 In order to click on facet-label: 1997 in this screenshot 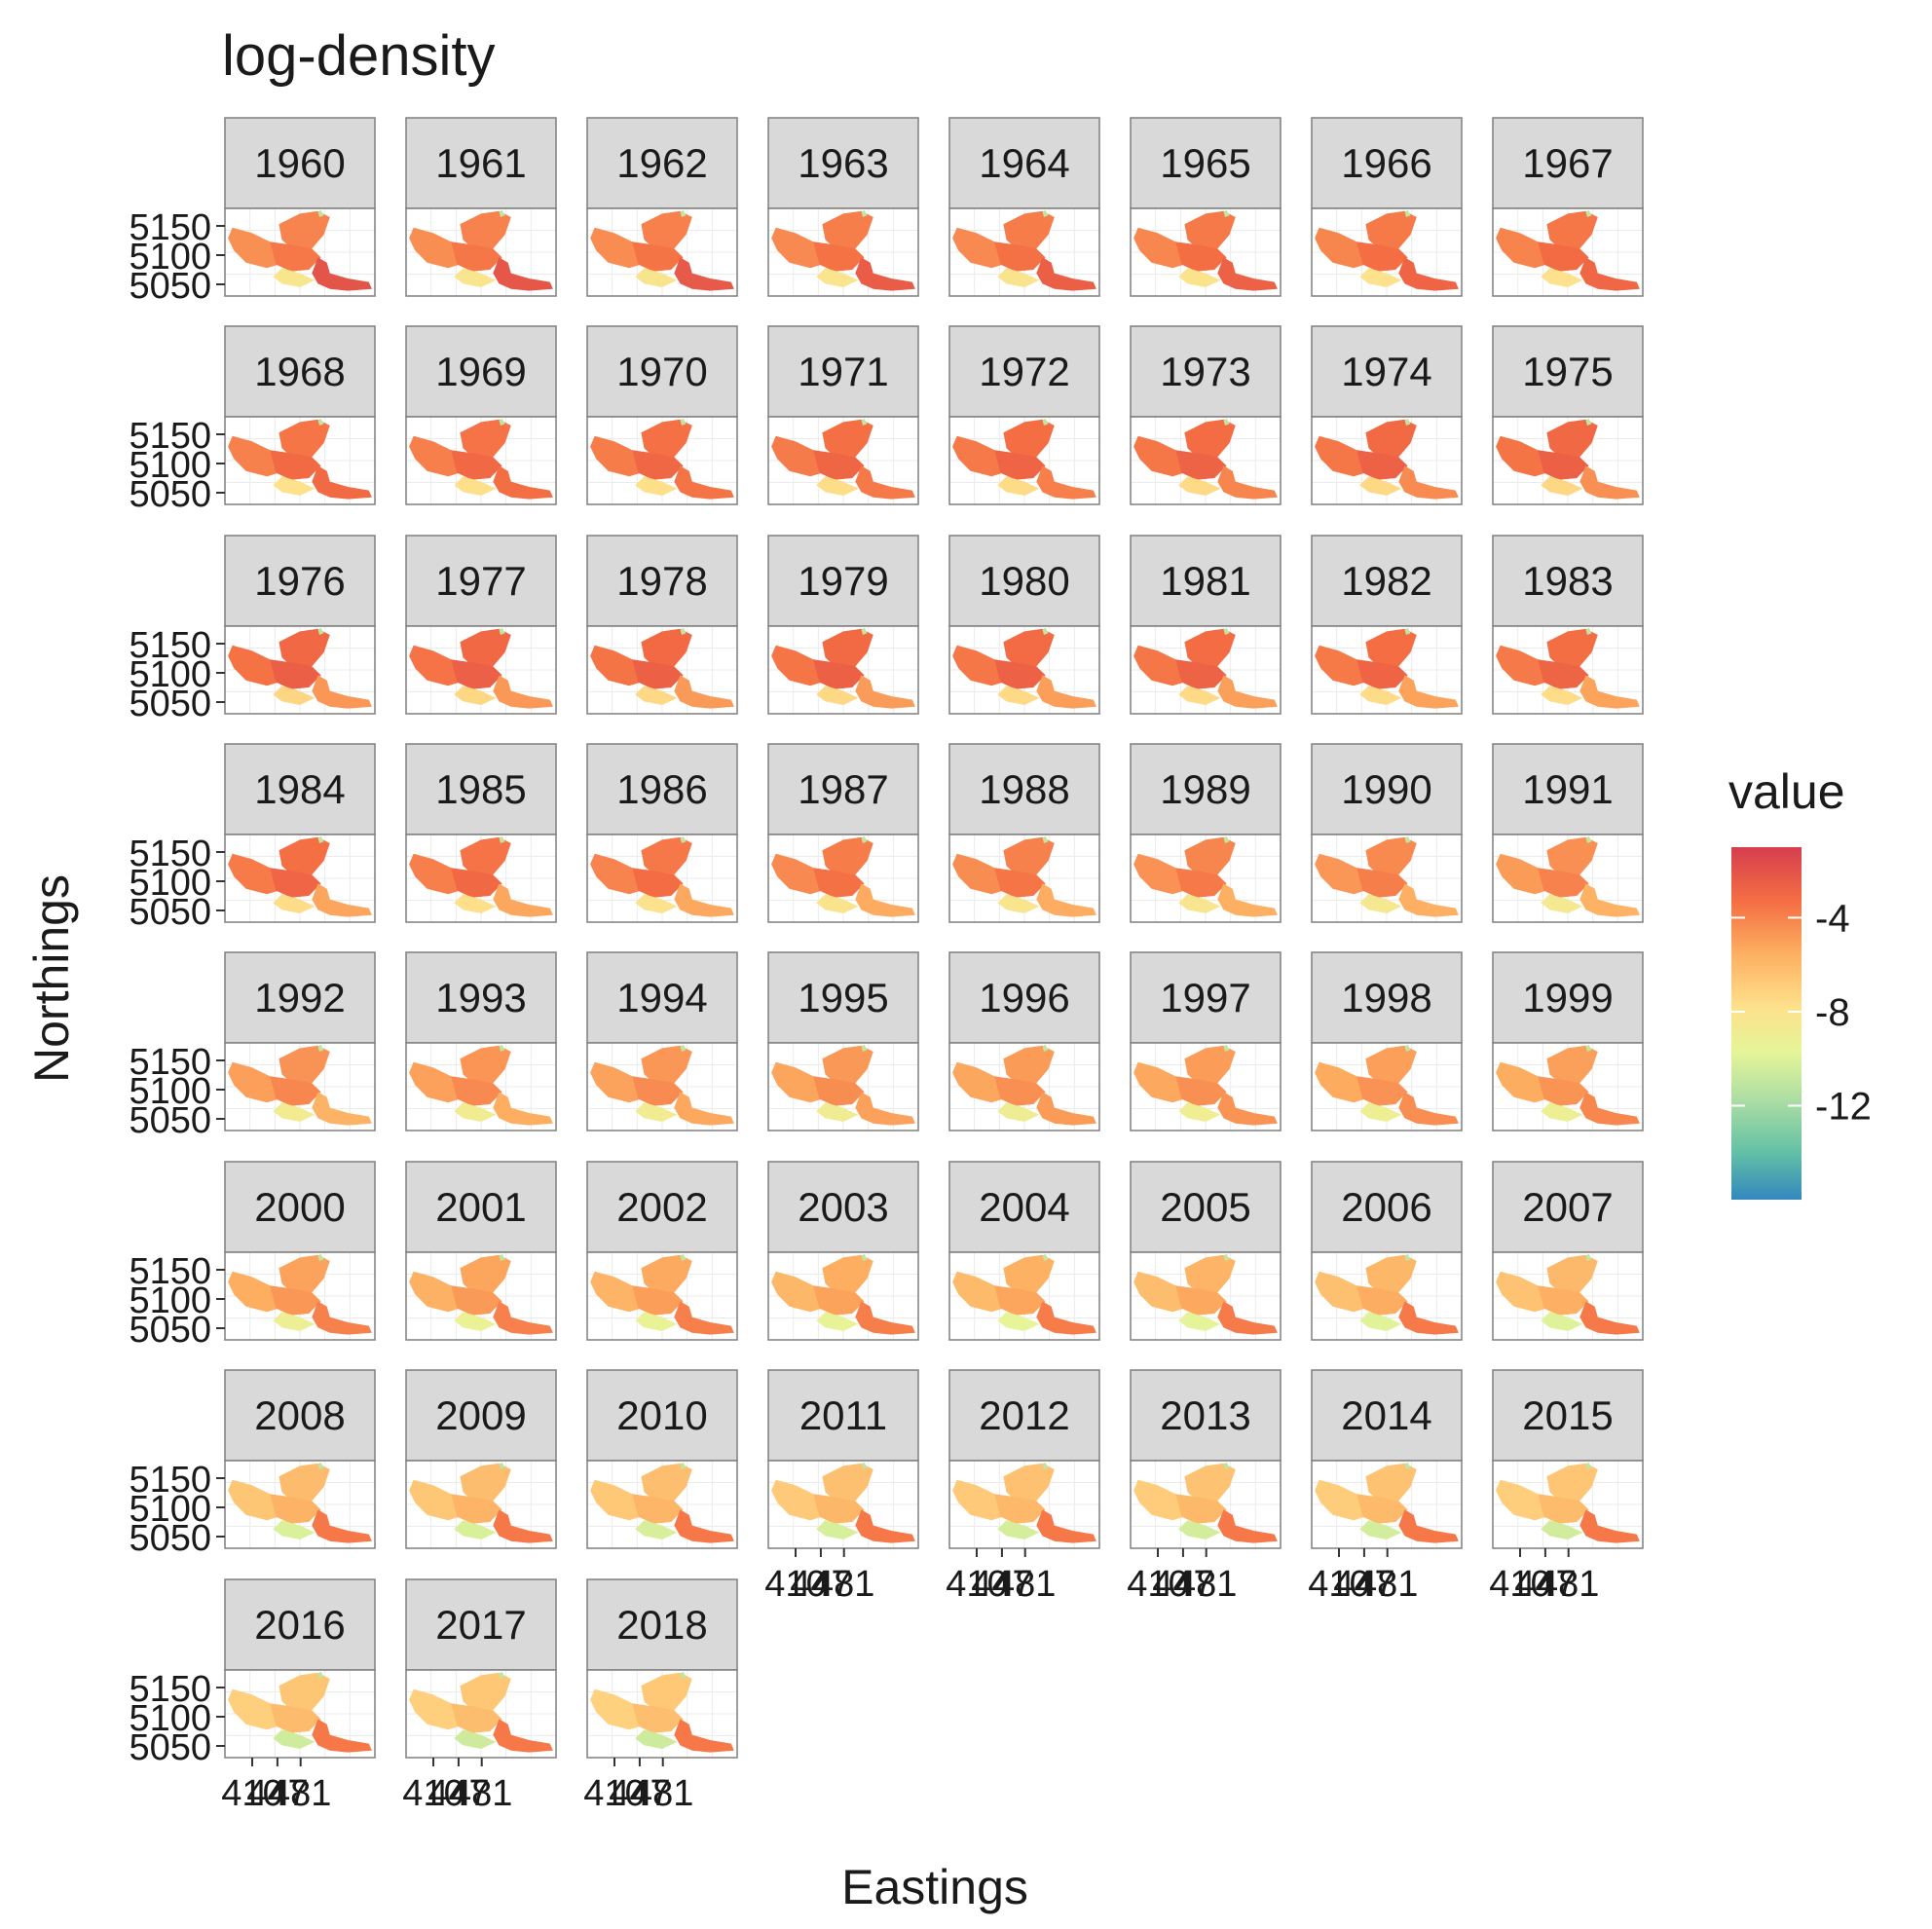, I will do `click(1205, 997)`.